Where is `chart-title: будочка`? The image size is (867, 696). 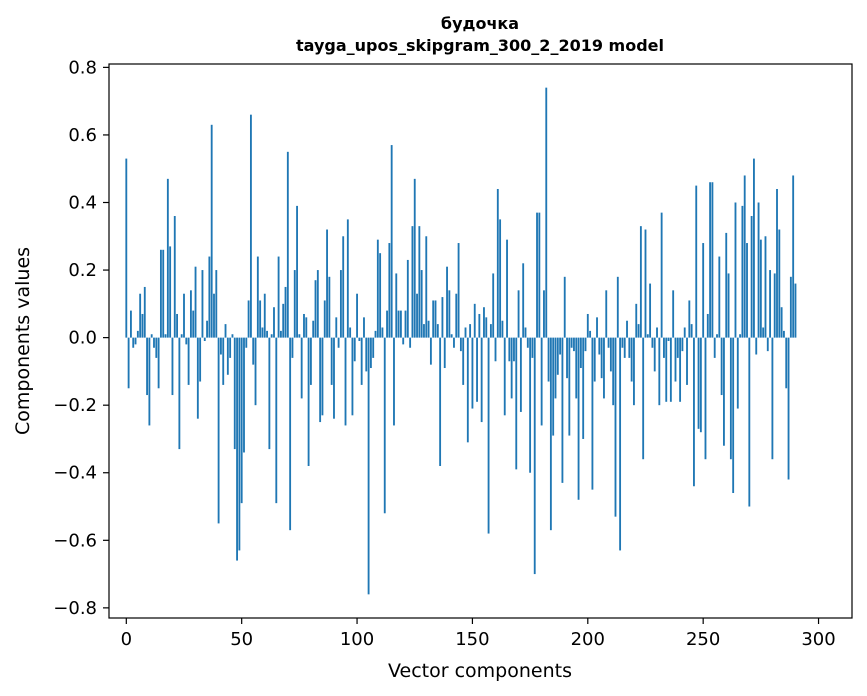 chart-title: будочка is located at coordinates (480, 23).